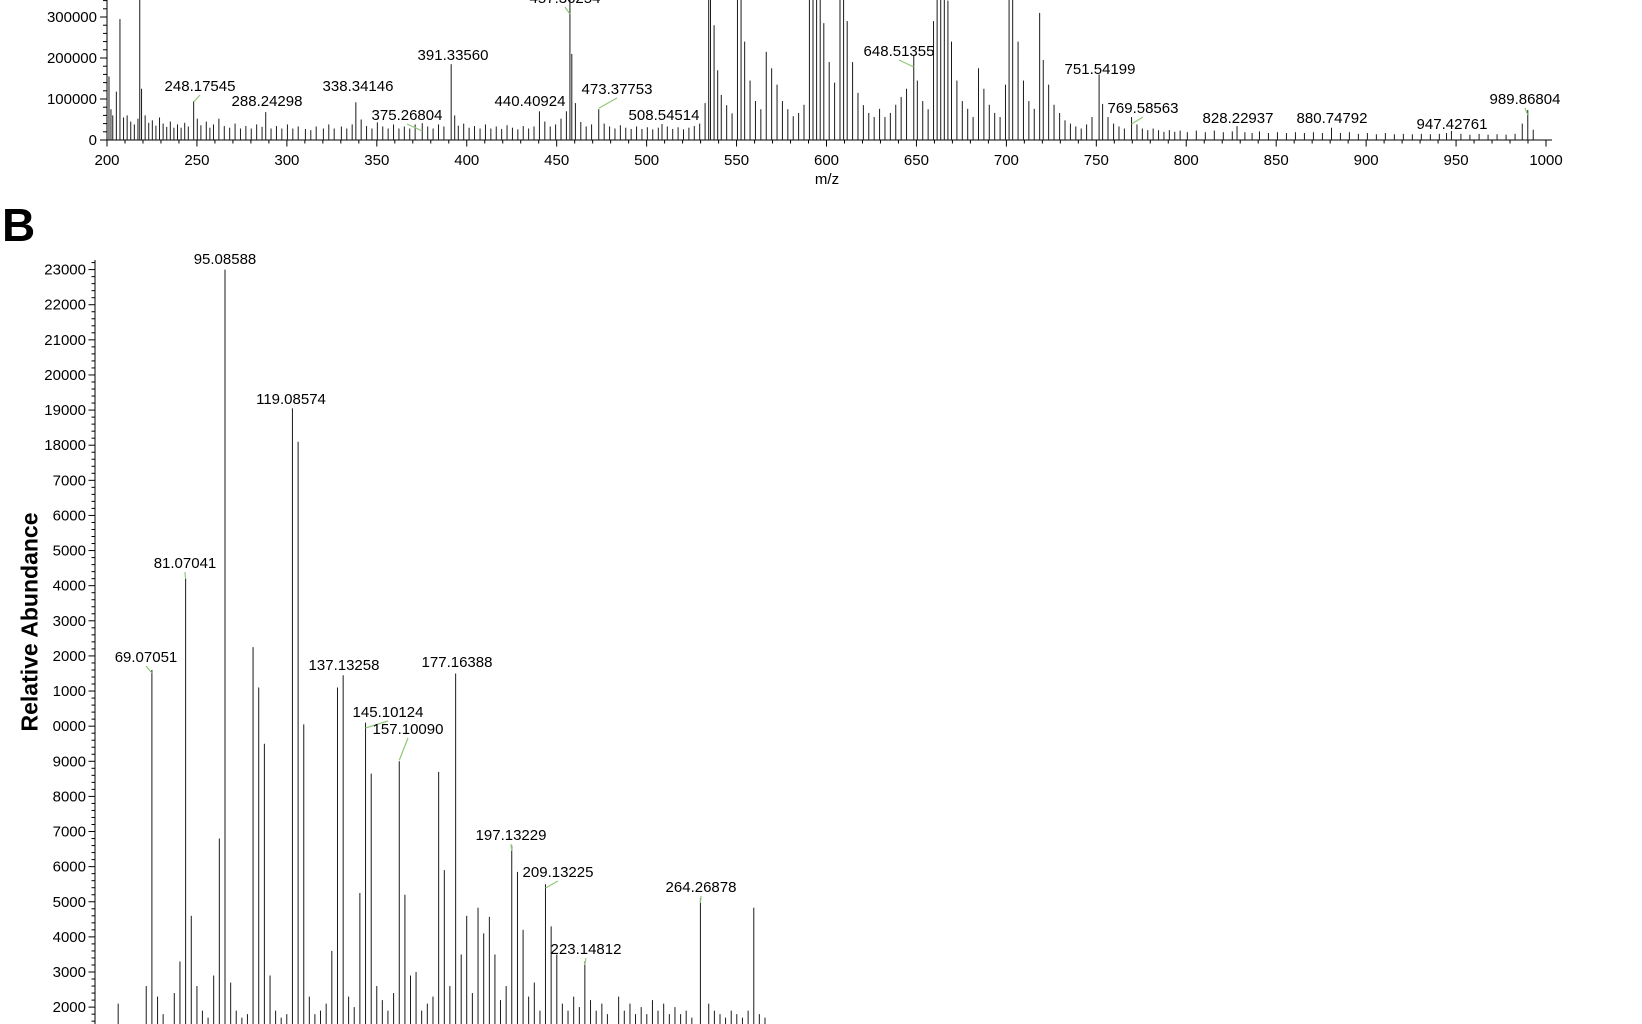 This screenshot has height=1024, width=1642. What do you see at coordinates (92, 642) in the screenshot?
I see `axes-b` at bounding box center [92, 642].